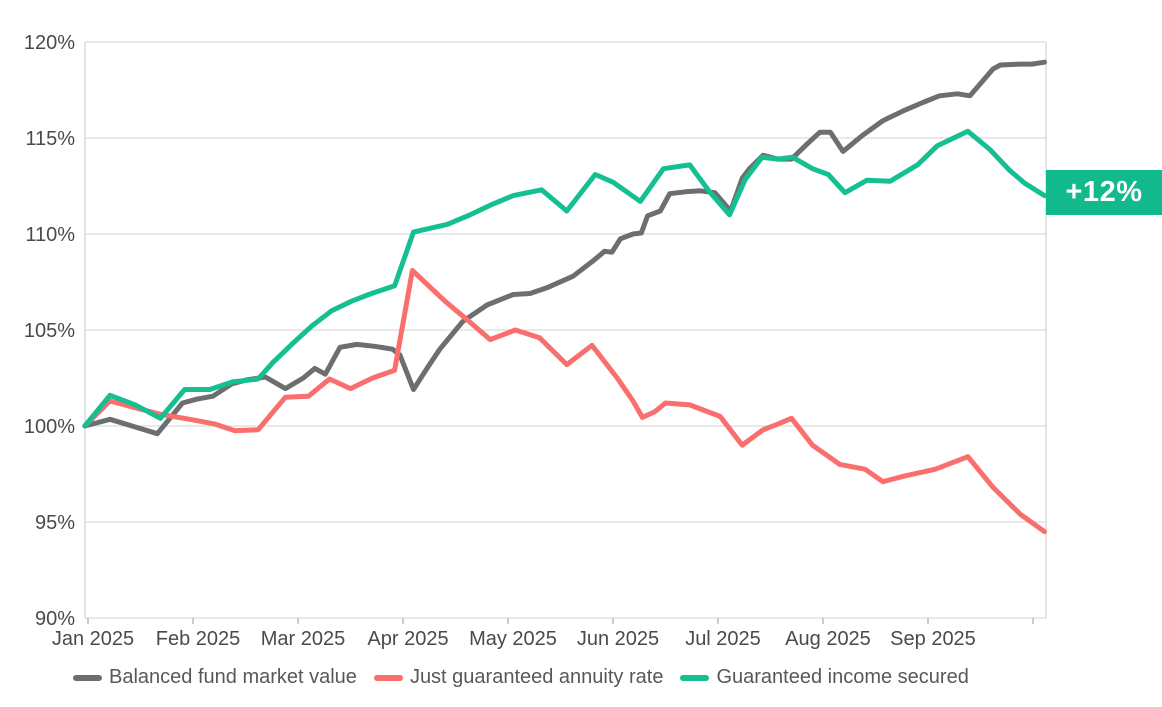 The width and height of the screenshot is (1162, 707). Describe the element at coordinates (695, 677) in the screenshot. I see `legend-swatch-income-secured` at that location.